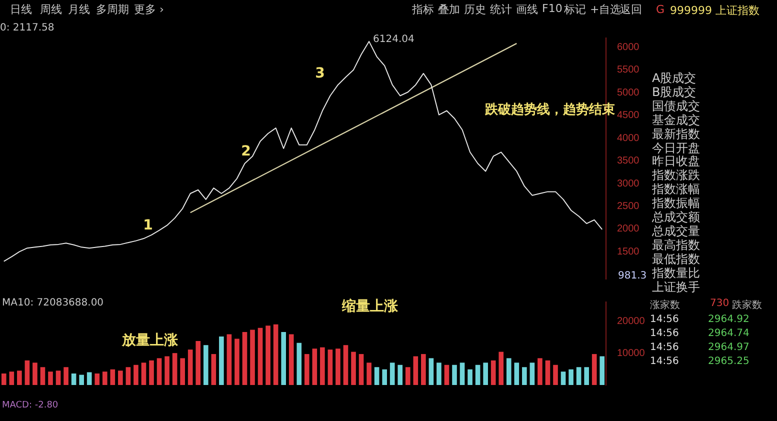 This screenshot has height=421, width=777. I want to click on annotation: 跌破趋势线，趋势结束, so click(549, 109).